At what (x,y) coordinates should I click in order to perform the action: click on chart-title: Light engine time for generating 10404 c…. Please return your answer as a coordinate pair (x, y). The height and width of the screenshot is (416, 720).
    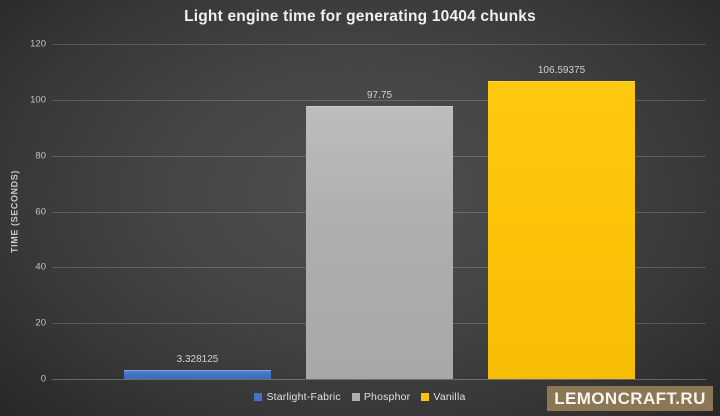
    Looking at the image, I should click on (360, 16).